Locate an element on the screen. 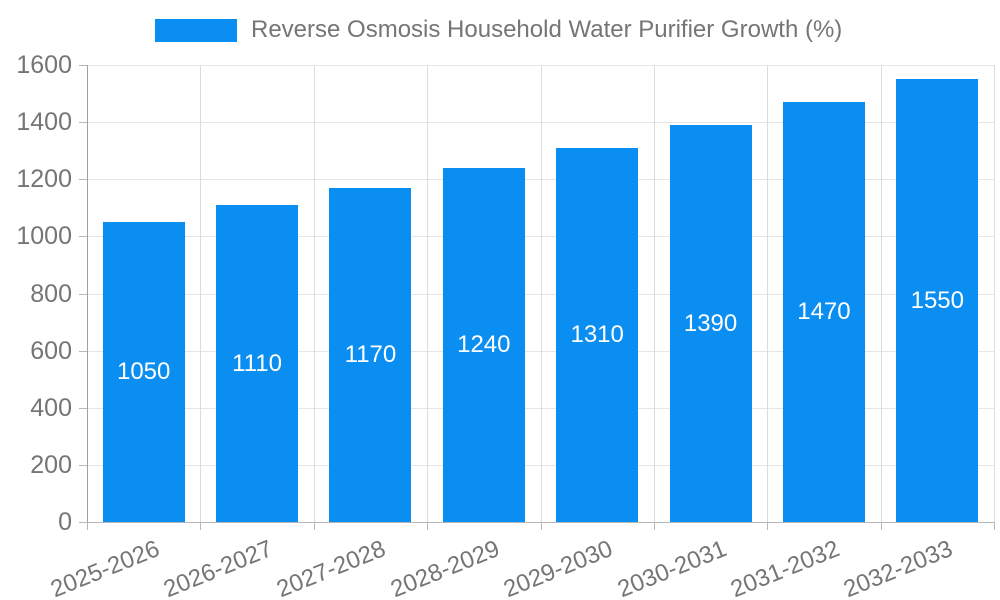  y-axis-tick-label: 1200 is located at coordinates (44, 179).